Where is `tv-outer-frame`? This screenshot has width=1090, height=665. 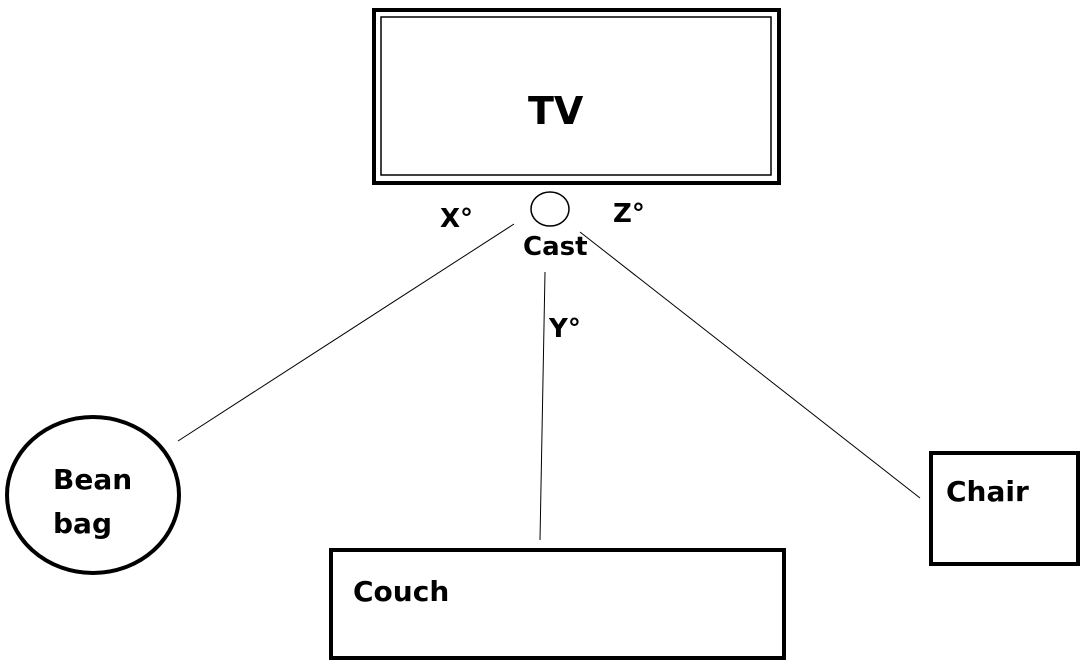 tv-outer-frame is located at coordinates (576, 96).